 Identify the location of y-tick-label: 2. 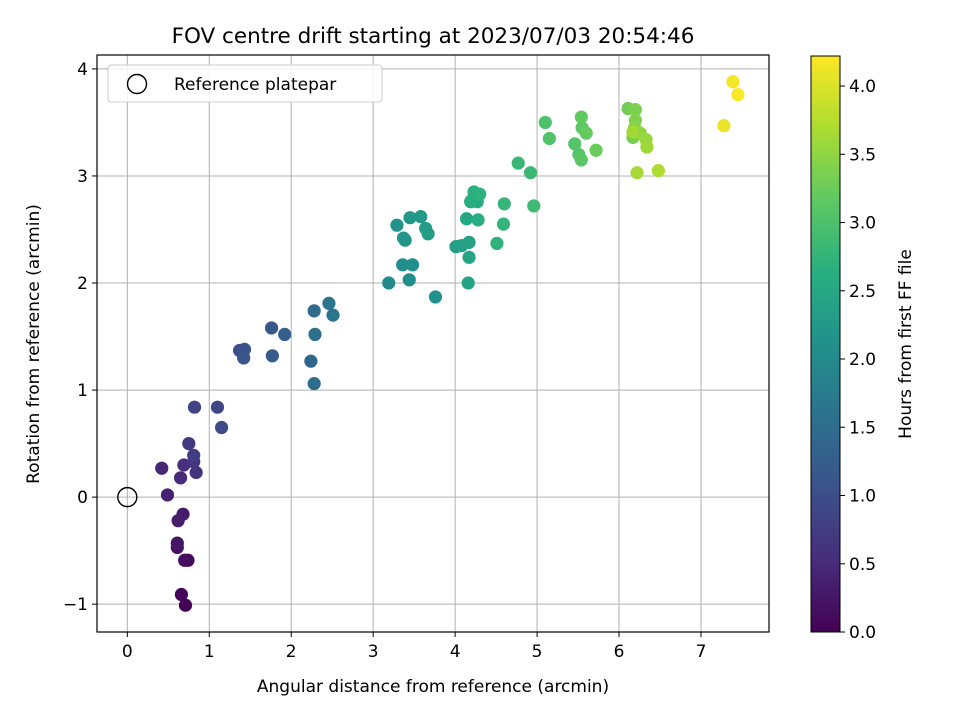
(82, 284).